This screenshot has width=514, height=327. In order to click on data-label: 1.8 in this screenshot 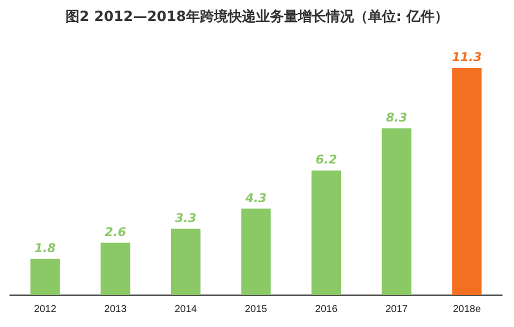, I will do `click(45, 247)`.